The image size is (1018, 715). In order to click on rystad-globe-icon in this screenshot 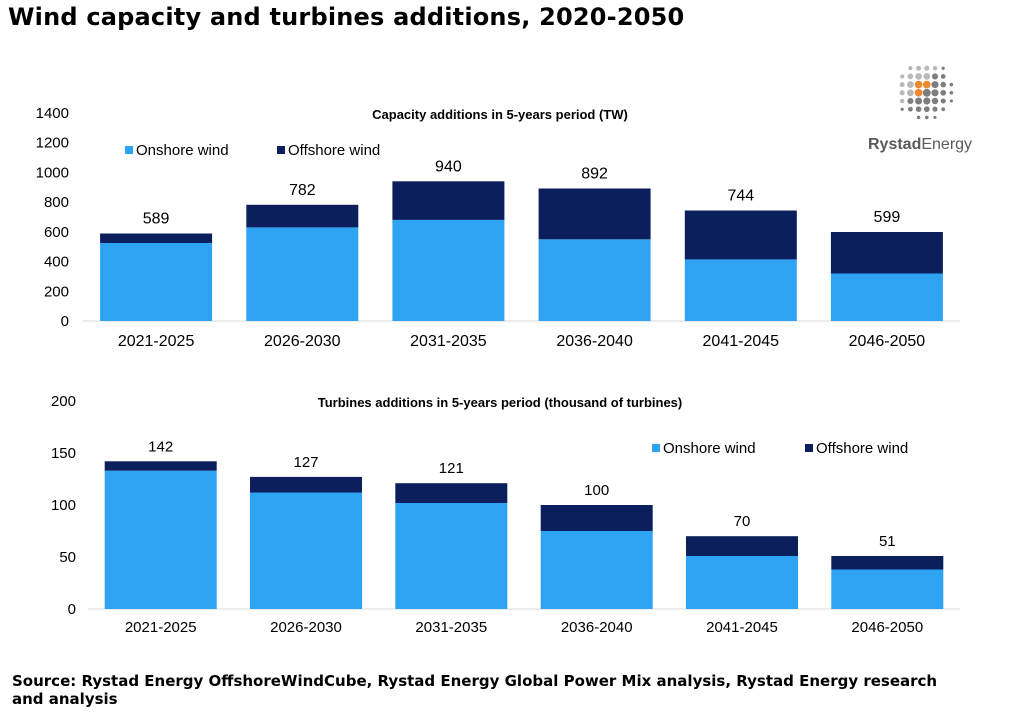, I will do `click(926, 92)`.